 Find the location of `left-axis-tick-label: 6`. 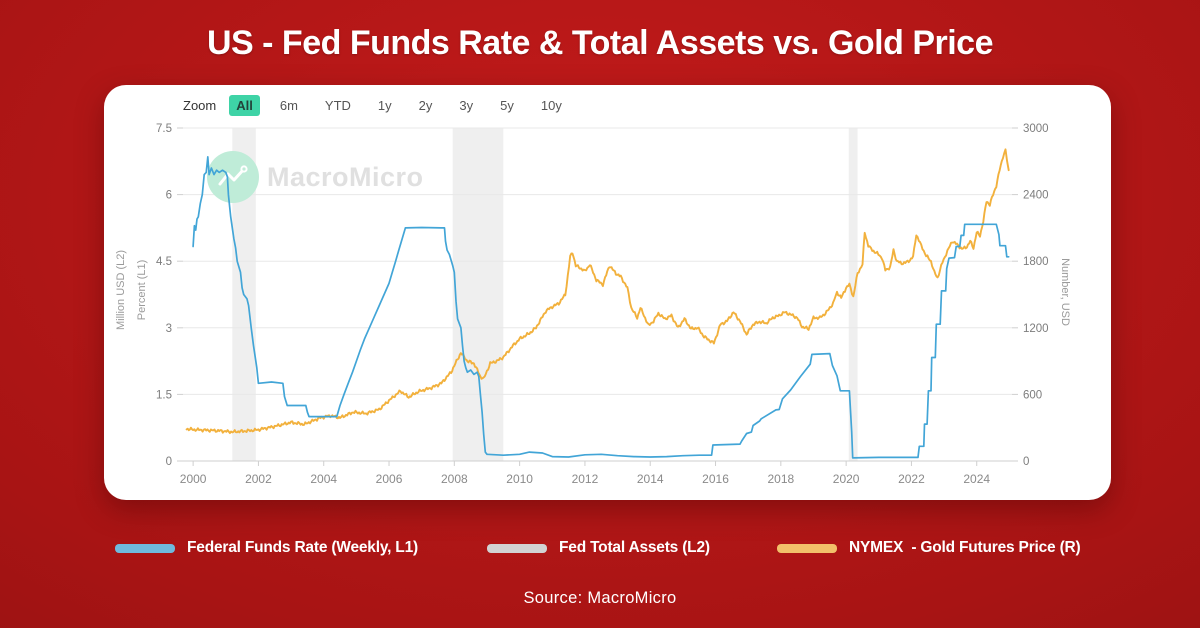

left-axis-tick-label: 6 is located at coordinates (169, 196).